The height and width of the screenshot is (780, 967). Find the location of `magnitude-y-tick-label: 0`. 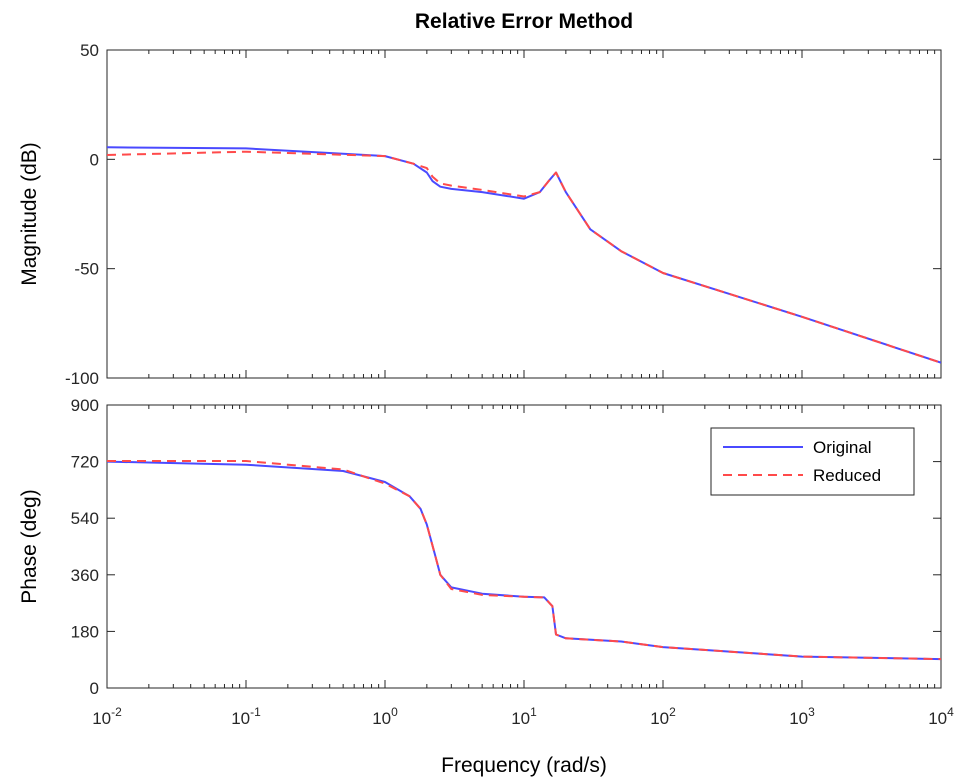

magnitude-y-tick-label: 0 is located at coordinates (94, 159).